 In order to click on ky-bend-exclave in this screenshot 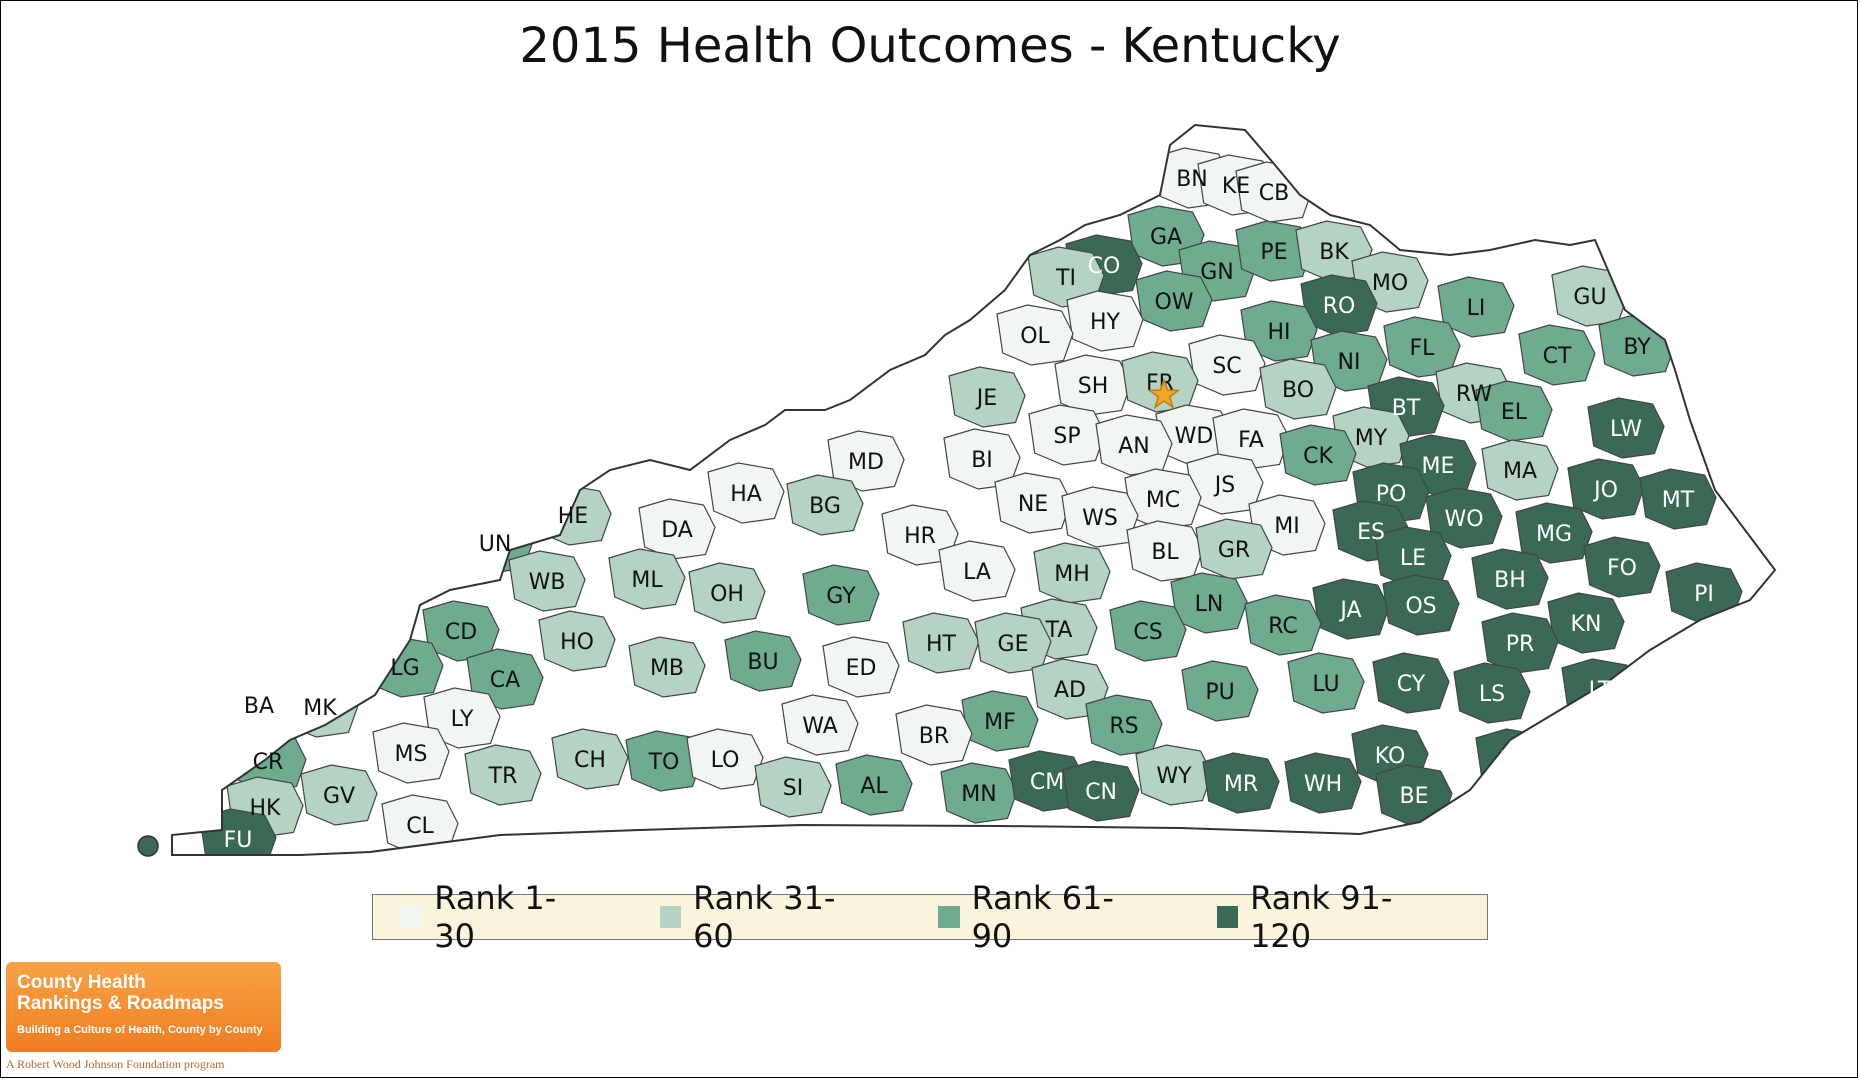, I will do `click(148, 846)`.